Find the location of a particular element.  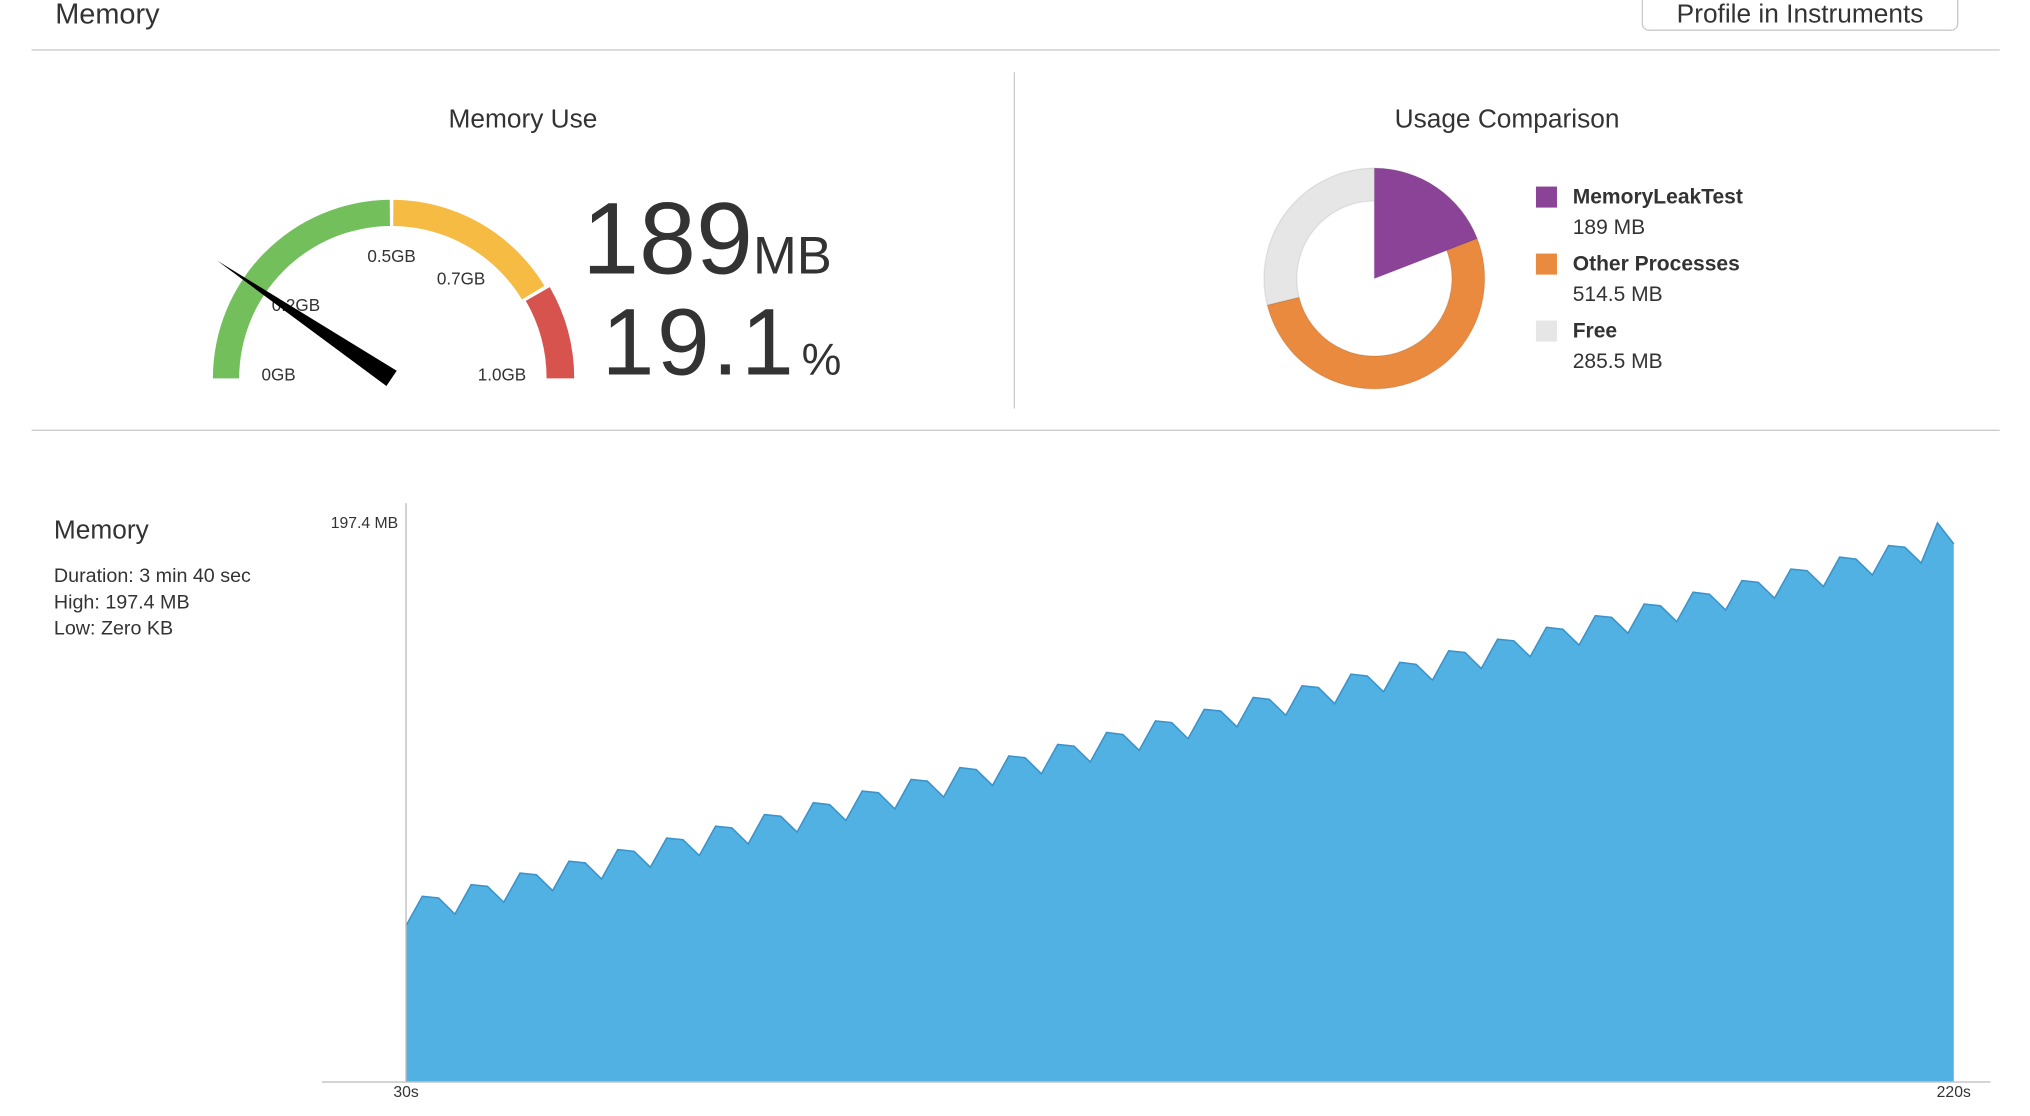

x-tick-label: 220s is located at coordinates (1954, 1092).